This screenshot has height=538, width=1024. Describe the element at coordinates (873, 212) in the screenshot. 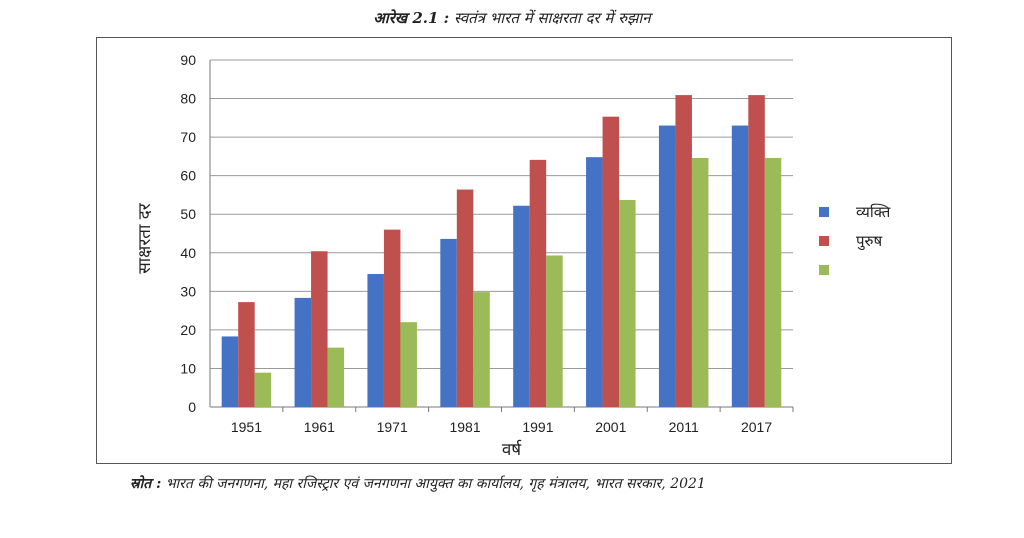

I see `legend-label: व्यक्ति` at that location.